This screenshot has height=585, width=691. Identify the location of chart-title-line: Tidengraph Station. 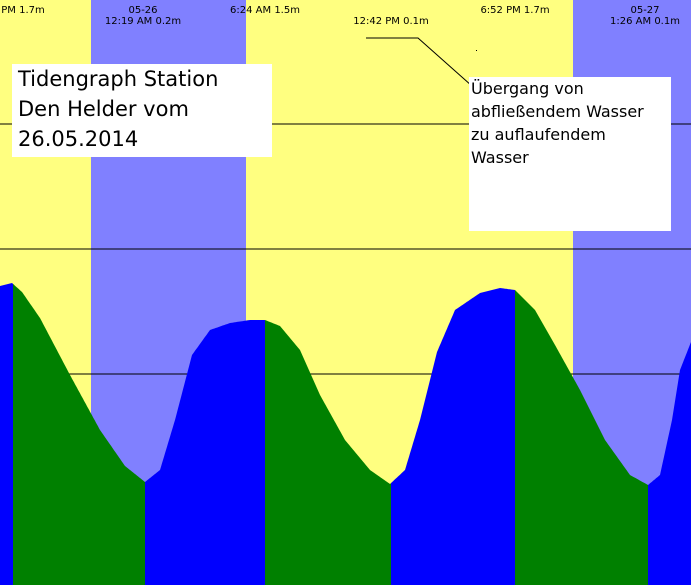
(118, 79).